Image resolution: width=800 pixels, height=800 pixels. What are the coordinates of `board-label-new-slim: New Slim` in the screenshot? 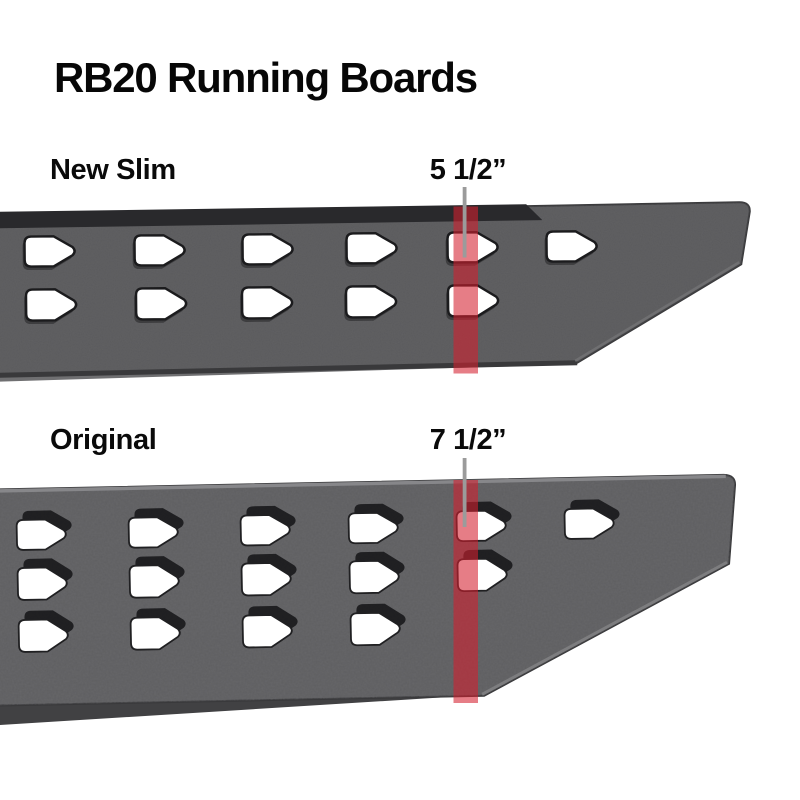 It's located at (113, 170).